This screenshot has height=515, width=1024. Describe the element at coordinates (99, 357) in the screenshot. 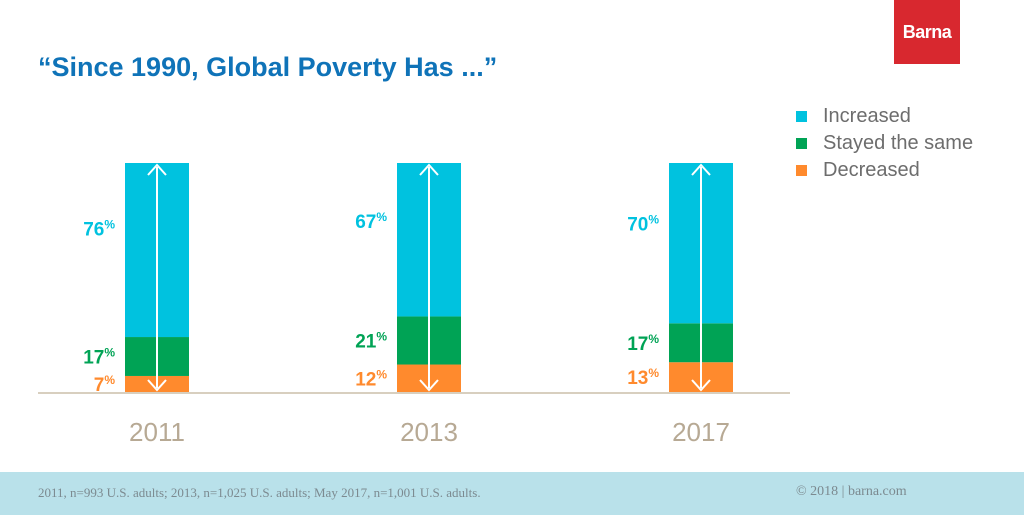

I see `data-label-stayed-the-same-2011: 17%` at that location.